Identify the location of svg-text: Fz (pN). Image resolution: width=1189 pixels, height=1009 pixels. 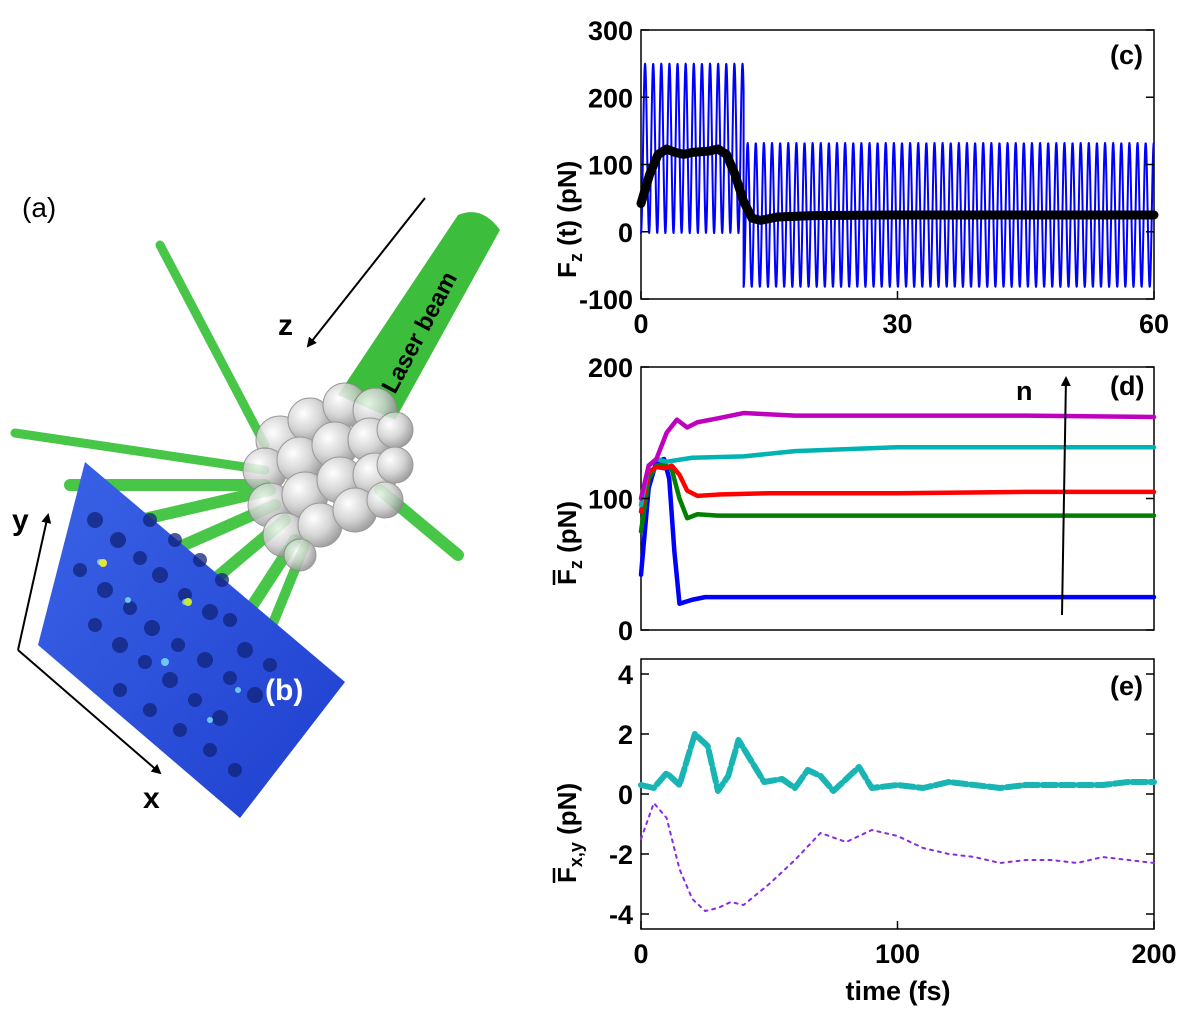
(569, 543).